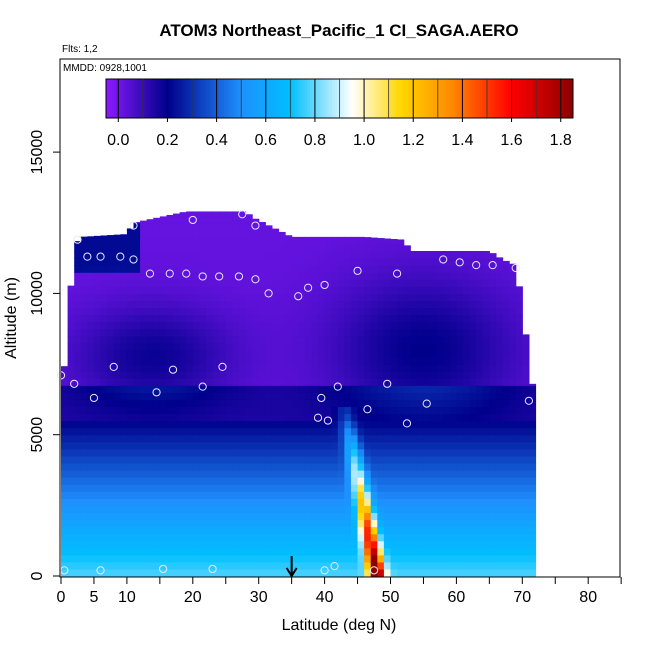 The width and height of the screenshot is (650, 650). I want to click on marker-head, so click(291, 572).